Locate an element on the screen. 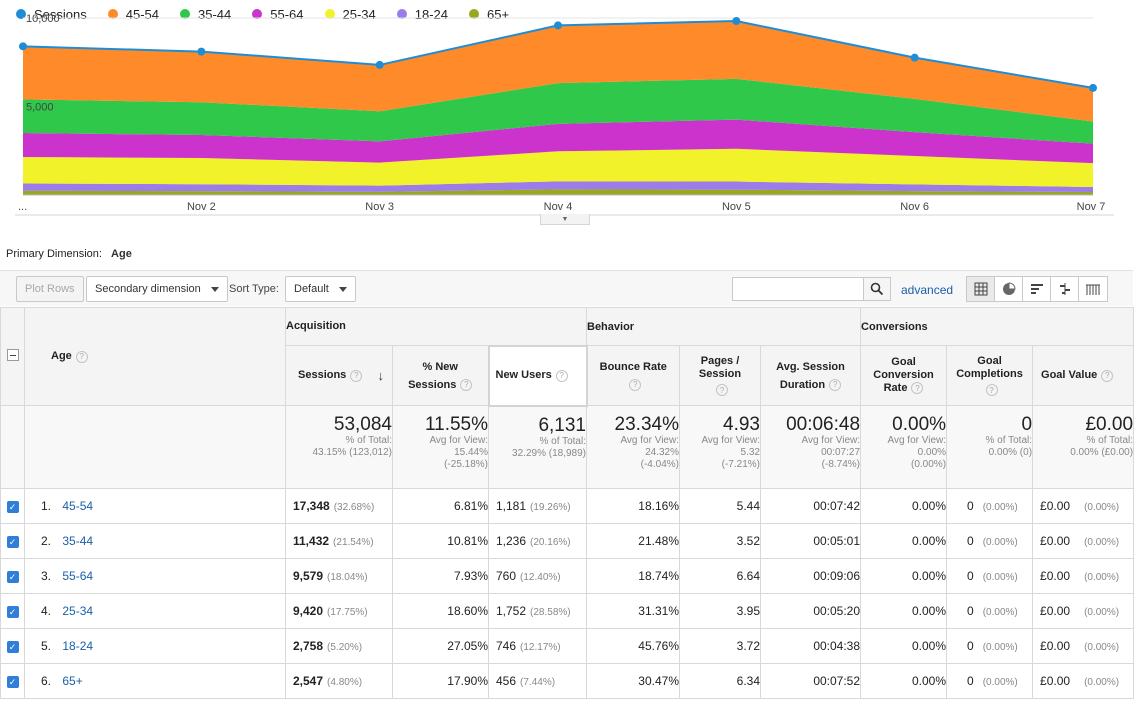 This screenshot has height=706, width=1141. advanced-filter-link: advanced is located at coordinates (927, 290).